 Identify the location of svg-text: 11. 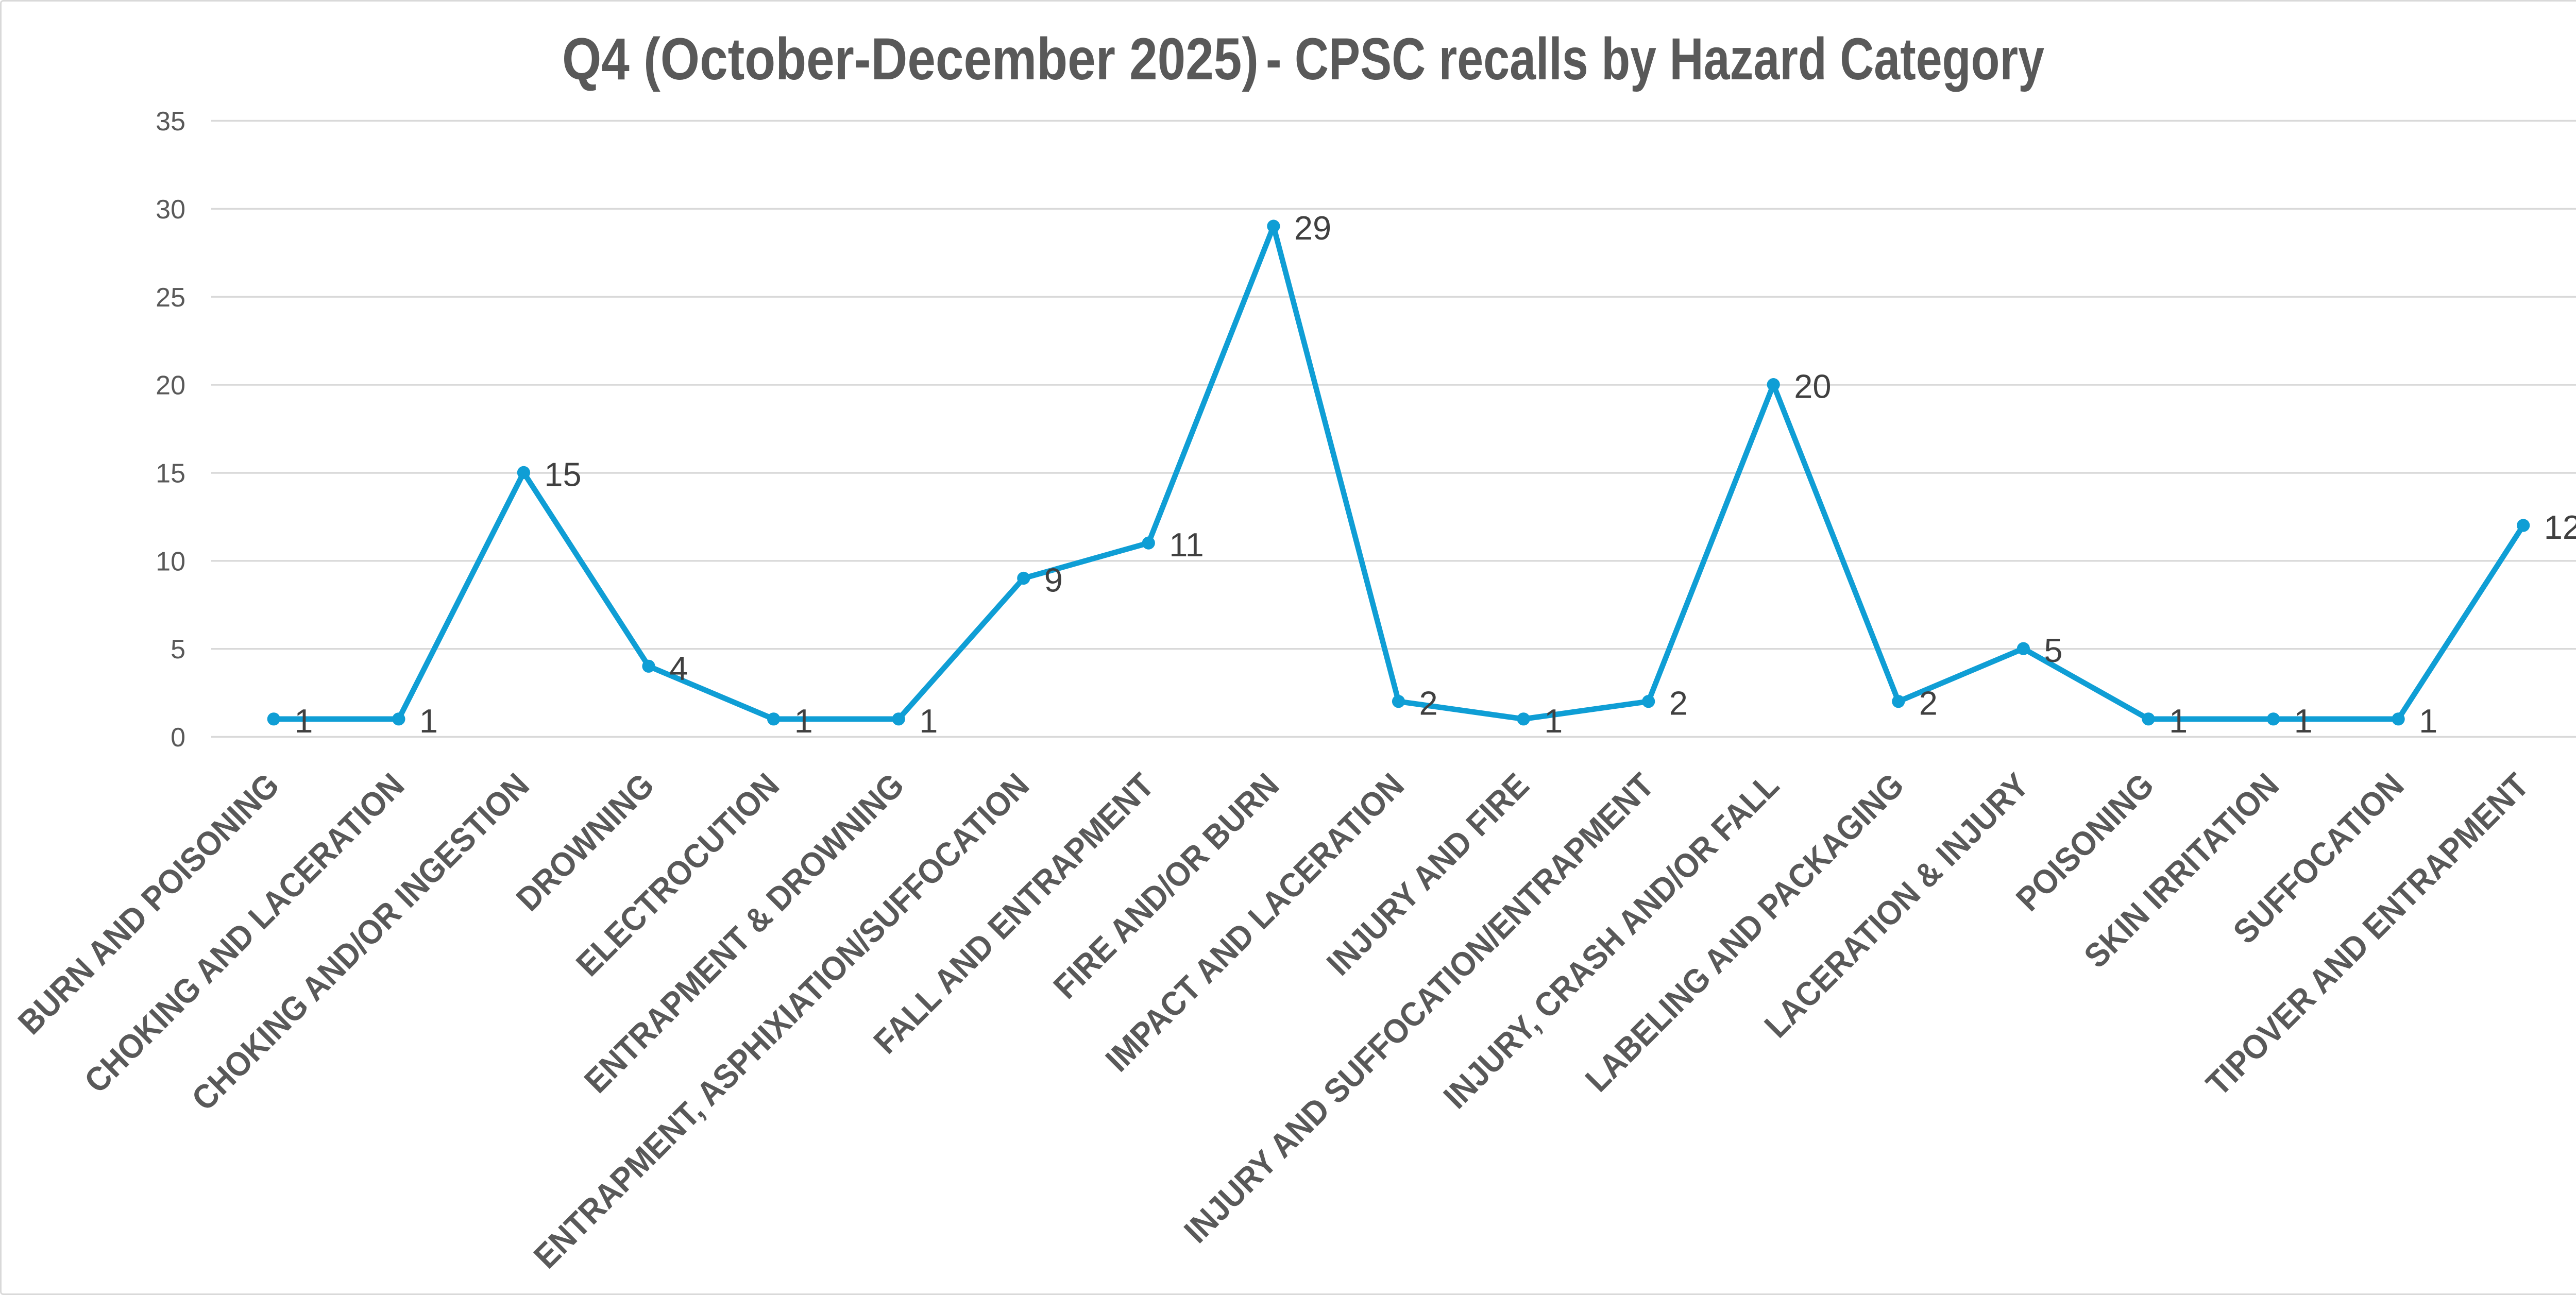
(1186, 545).